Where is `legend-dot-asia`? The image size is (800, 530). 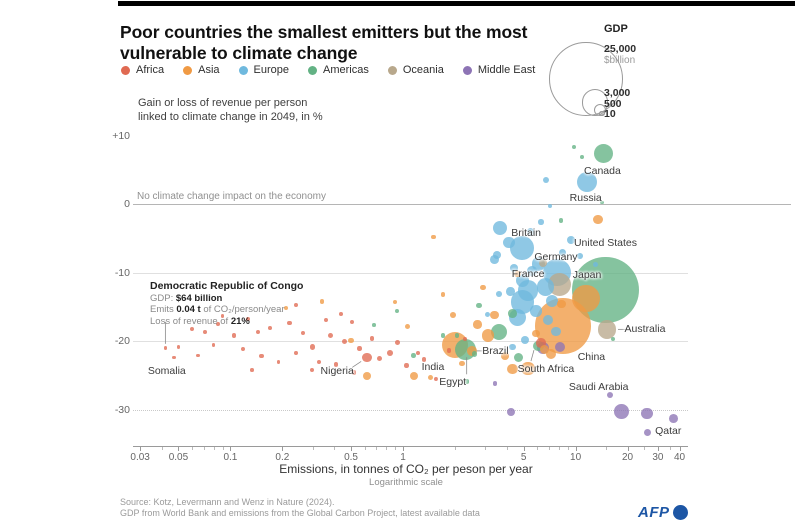
legend-dot-asia is located at coordinates (188, 70).